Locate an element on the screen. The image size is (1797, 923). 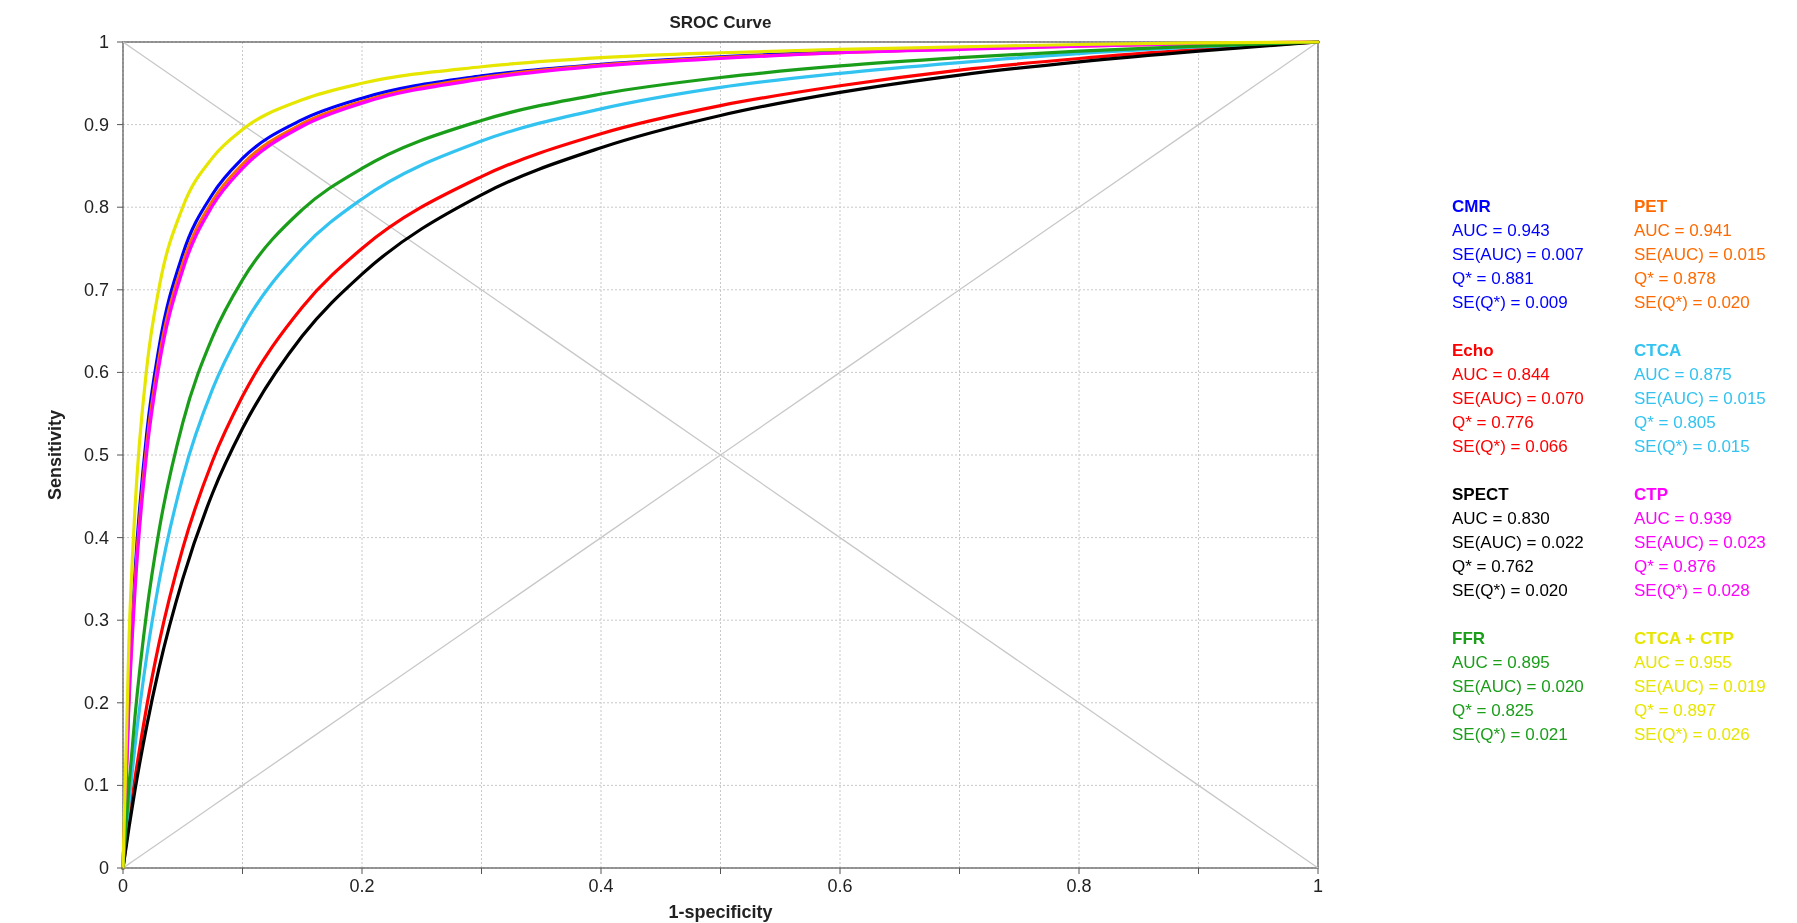
text: AUC = 0.895 is located at coordinates (1501, 662).